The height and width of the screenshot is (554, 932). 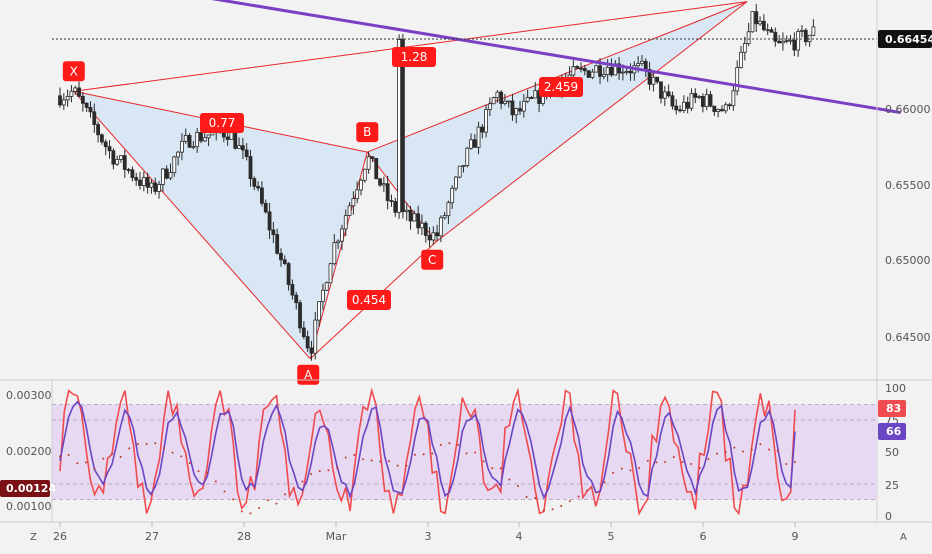 What do you see at coordinates (33, 537) in the screenshot?
I see `axis-corner-left: Z` at bounding box center [33, 537].